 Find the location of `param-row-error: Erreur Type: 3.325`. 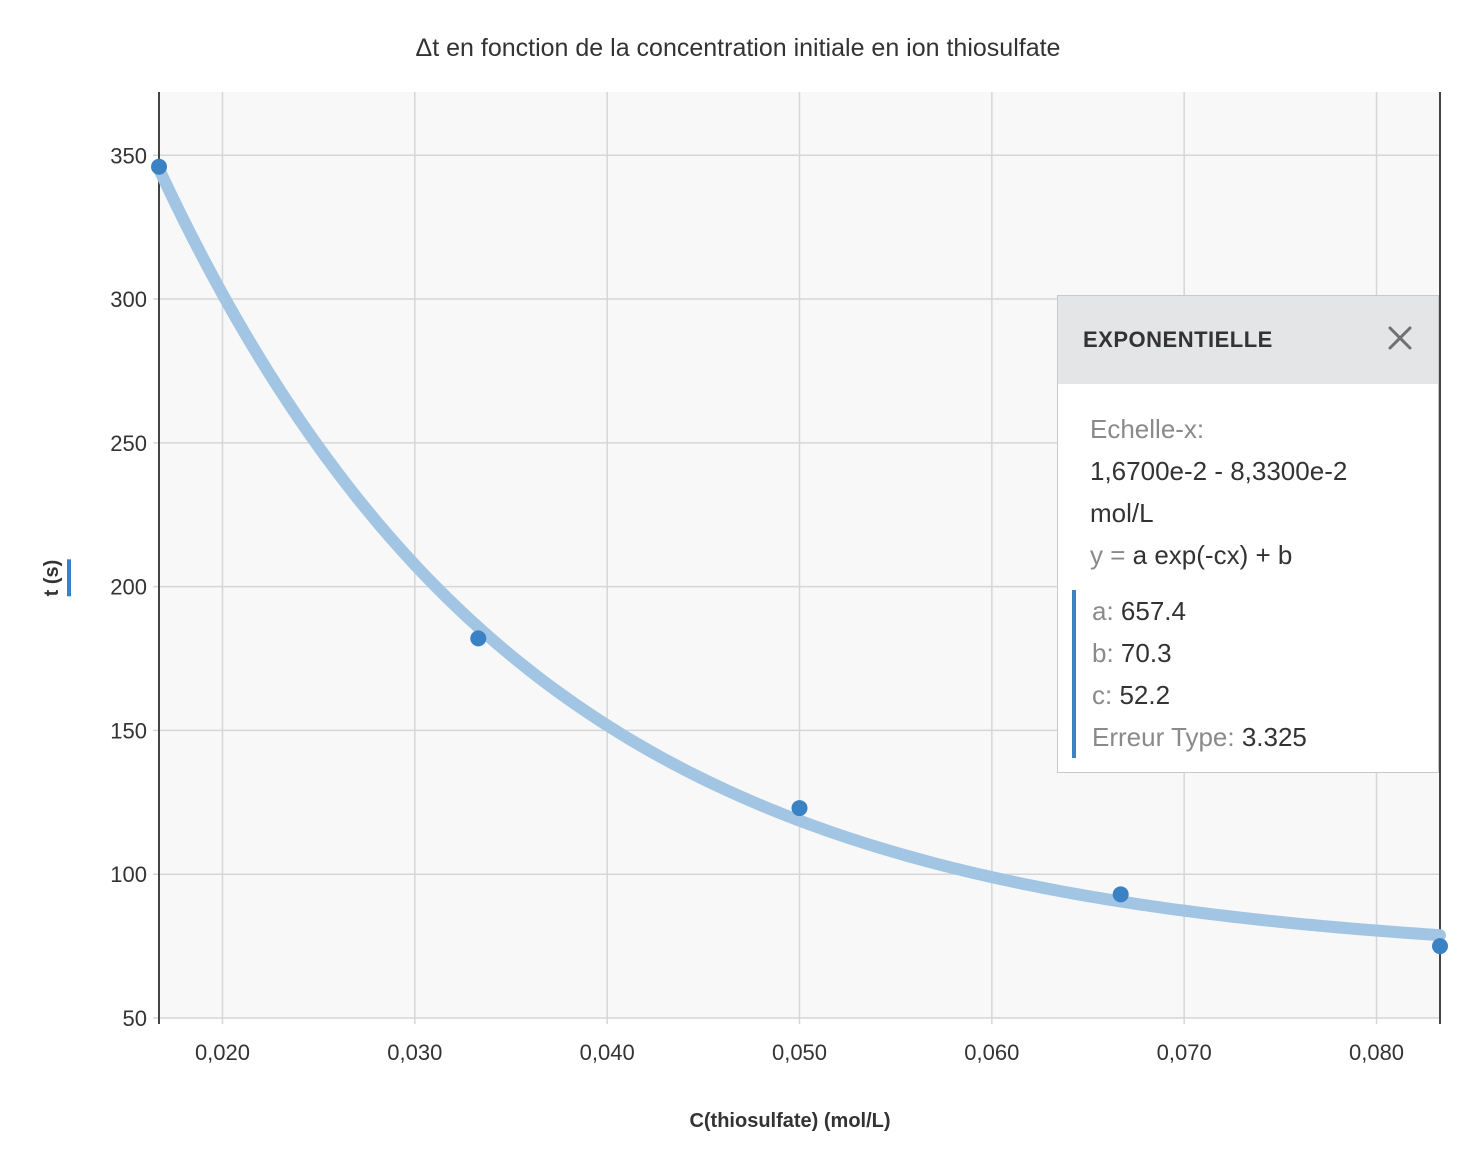

param-row-error: Erreur Type: 3.325 is located at coordinates (1265, 737).